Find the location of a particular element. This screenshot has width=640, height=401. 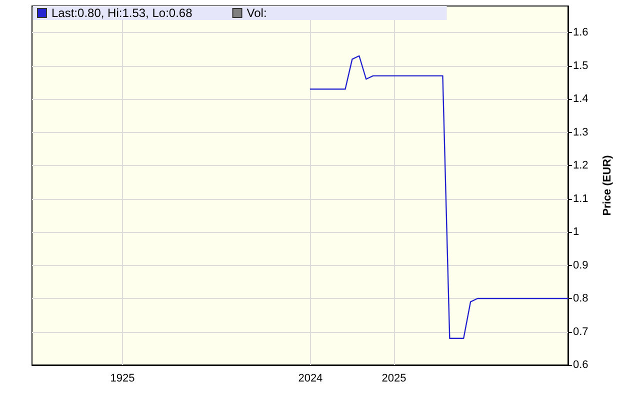

legend-label: Vol: is located at coordinates (256, 13).